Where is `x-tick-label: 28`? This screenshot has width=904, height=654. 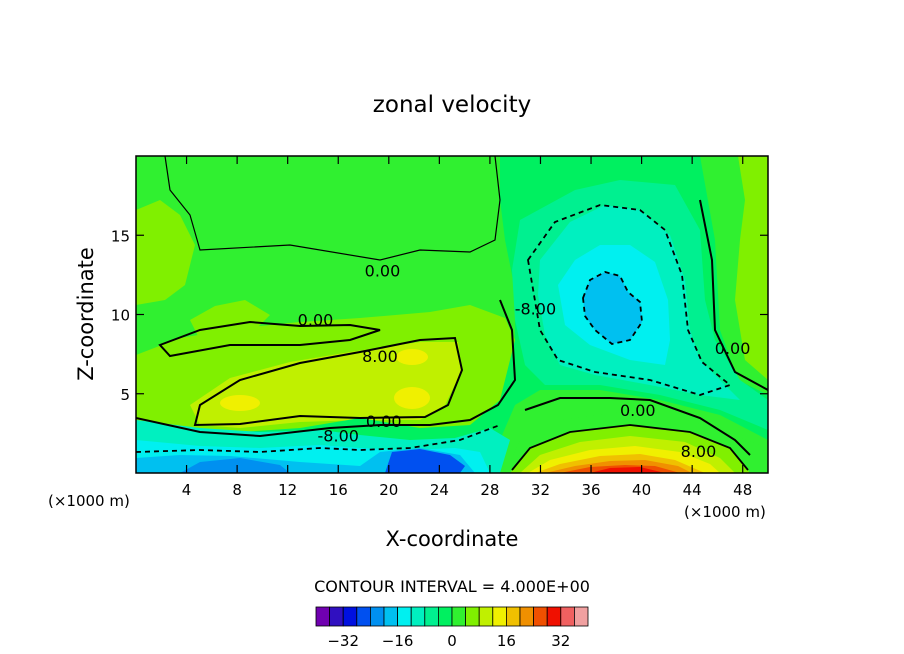 x-tick-label: 28 is located at coordinates (489, 490).